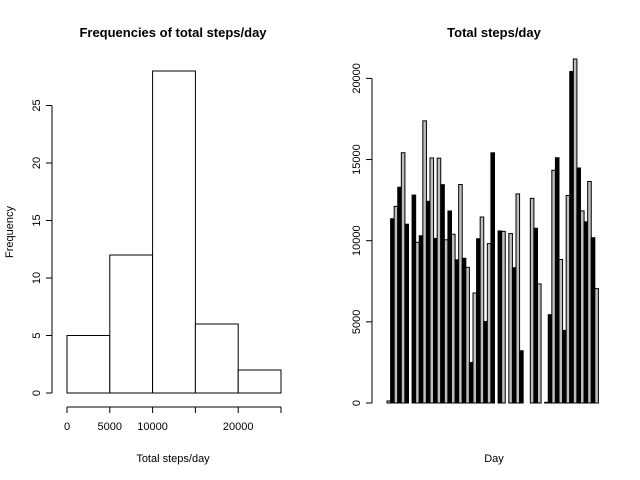 The width and height of the screenshot is (640, 480). Describe the element at coordinates (173, 32) in the screenshot. I see `histogram-title: Frequencies of total steps/day` at that location.